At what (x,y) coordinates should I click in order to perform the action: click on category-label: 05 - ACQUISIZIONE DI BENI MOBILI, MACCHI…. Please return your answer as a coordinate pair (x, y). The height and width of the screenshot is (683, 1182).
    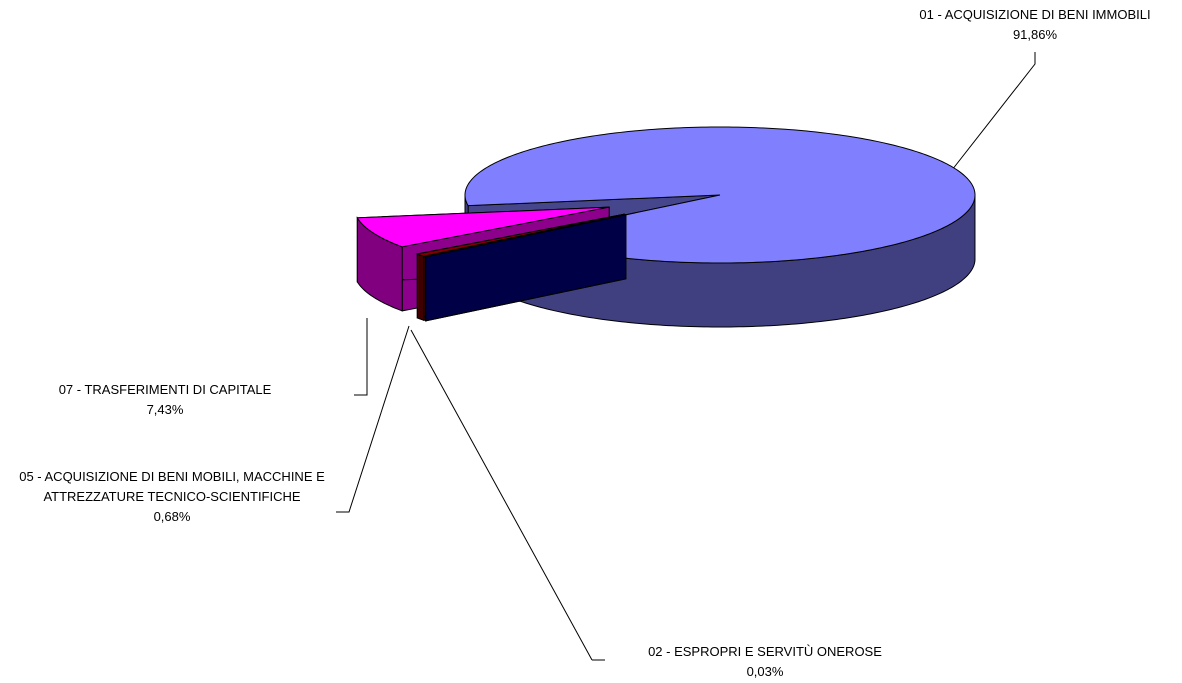
    Looking at the image, I should click on (172, 486).